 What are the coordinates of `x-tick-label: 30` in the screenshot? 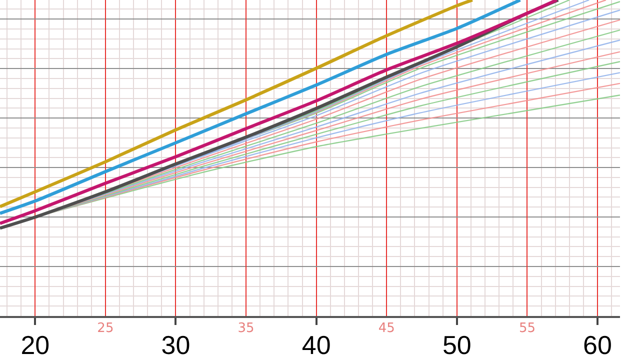 It's located at (175, 345).